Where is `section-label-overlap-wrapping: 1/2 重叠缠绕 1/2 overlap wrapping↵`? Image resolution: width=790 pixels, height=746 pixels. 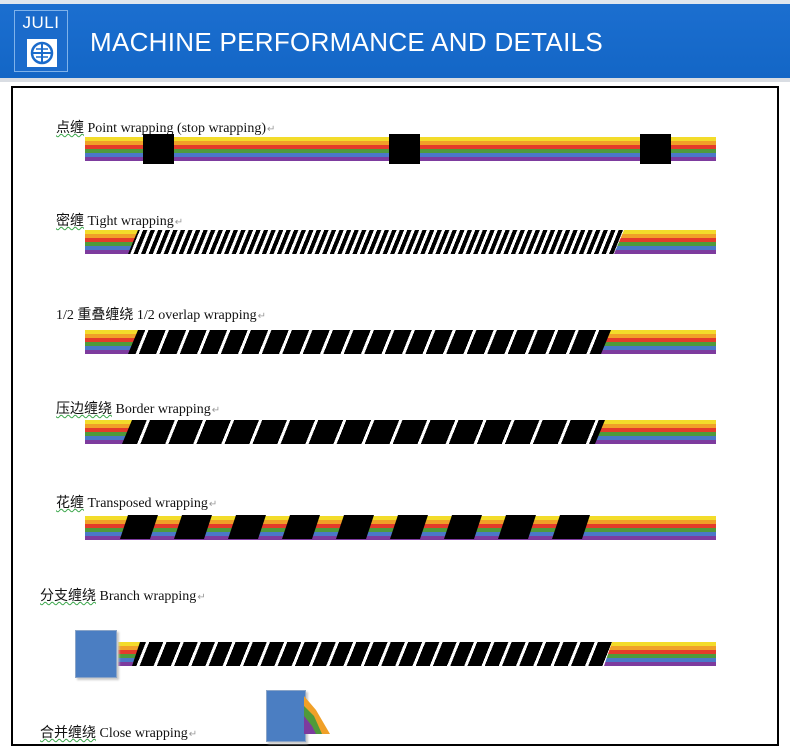 section-label-overlap-wrapping: 1/2 重叠缠绕 1/2 overlap wrapping↵ is located at coordinates (161, 314).